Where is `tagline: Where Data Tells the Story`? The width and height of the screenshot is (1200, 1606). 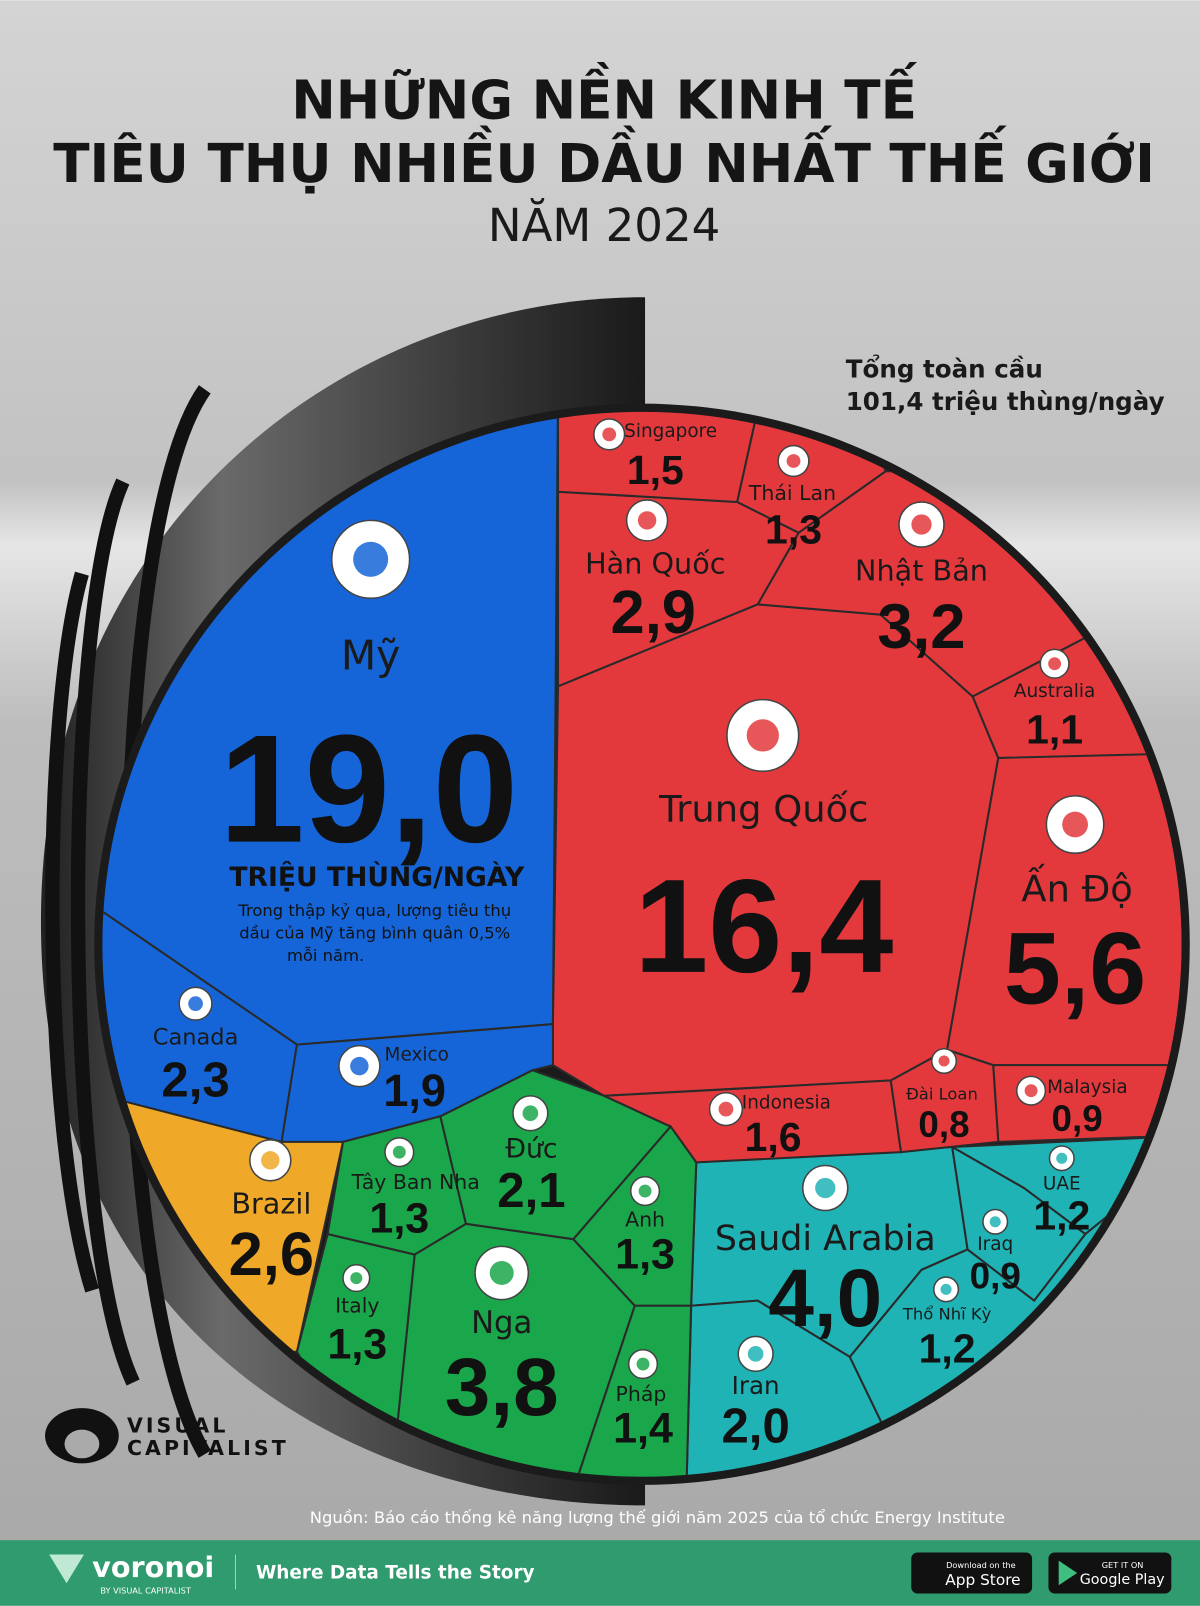
tagline: Where Data Tells the Story is located at coordinates (395, 1572).